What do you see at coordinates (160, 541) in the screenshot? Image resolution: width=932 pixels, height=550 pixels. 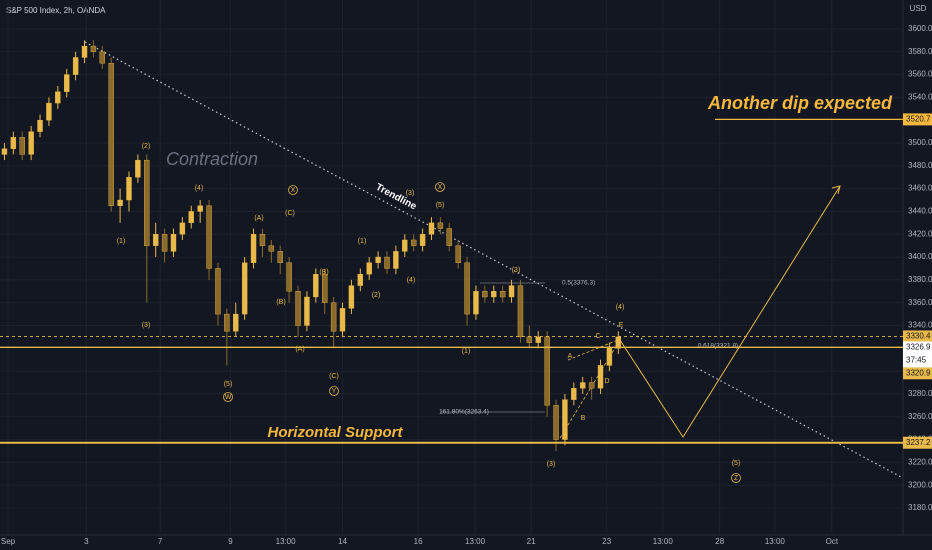 I see `x-tick-label: 7` at bounding box center [160, 541].